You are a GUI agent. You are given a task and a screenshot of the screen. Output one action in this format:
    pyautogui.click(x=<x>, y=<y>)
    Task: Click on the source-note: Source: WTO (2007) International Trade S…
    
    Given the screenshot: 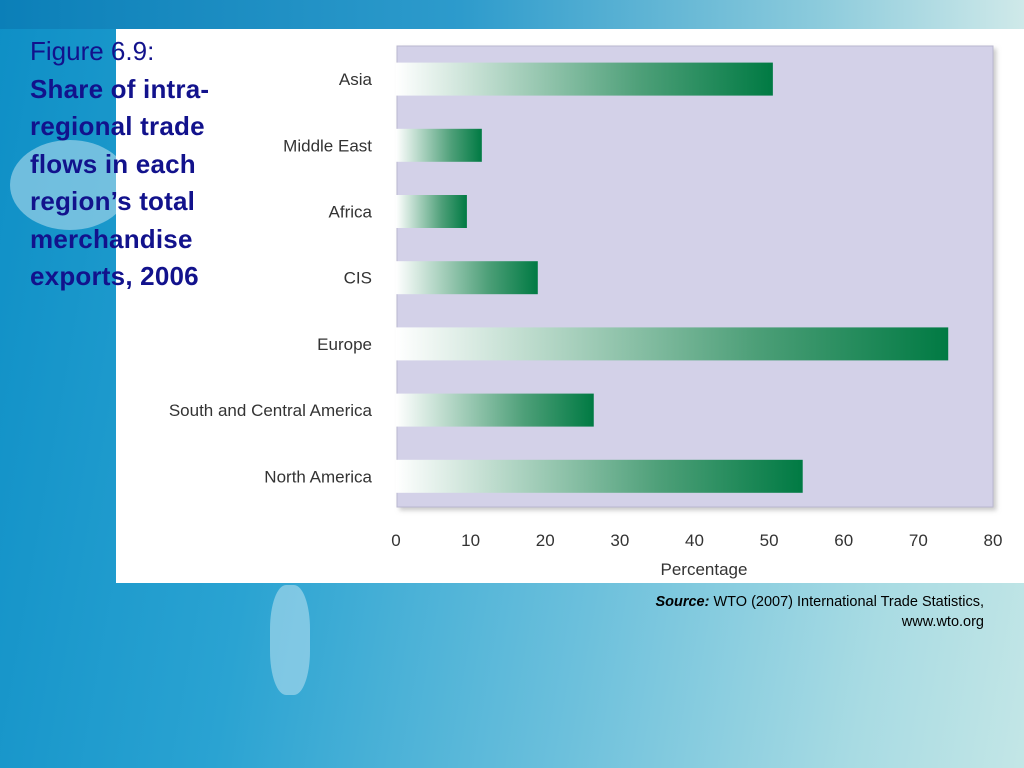 What is the action you would take?
    pyautogui.click(x=814, y=612)
    